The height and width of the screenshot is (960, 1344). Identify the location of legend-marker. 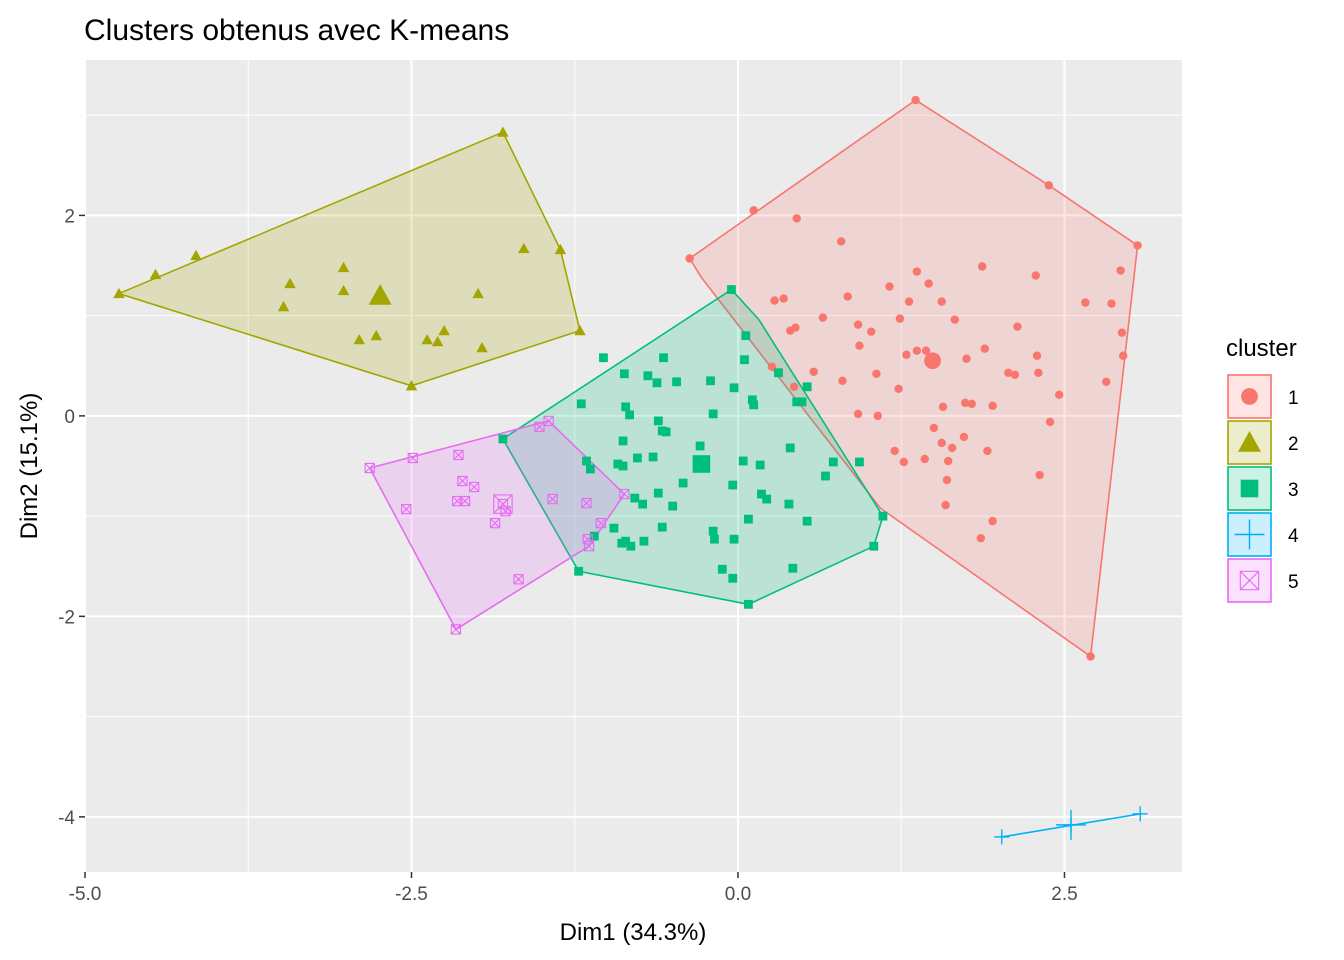
(1249, 534).